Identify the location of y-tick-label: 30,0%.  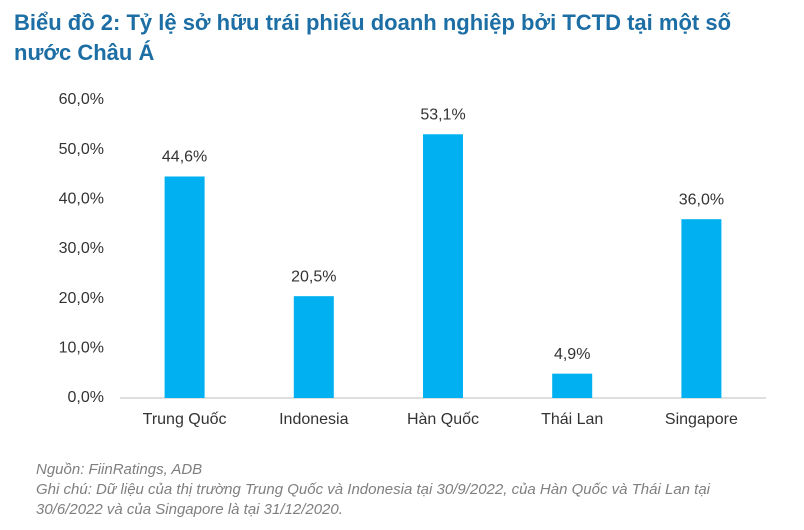
(81, 248).